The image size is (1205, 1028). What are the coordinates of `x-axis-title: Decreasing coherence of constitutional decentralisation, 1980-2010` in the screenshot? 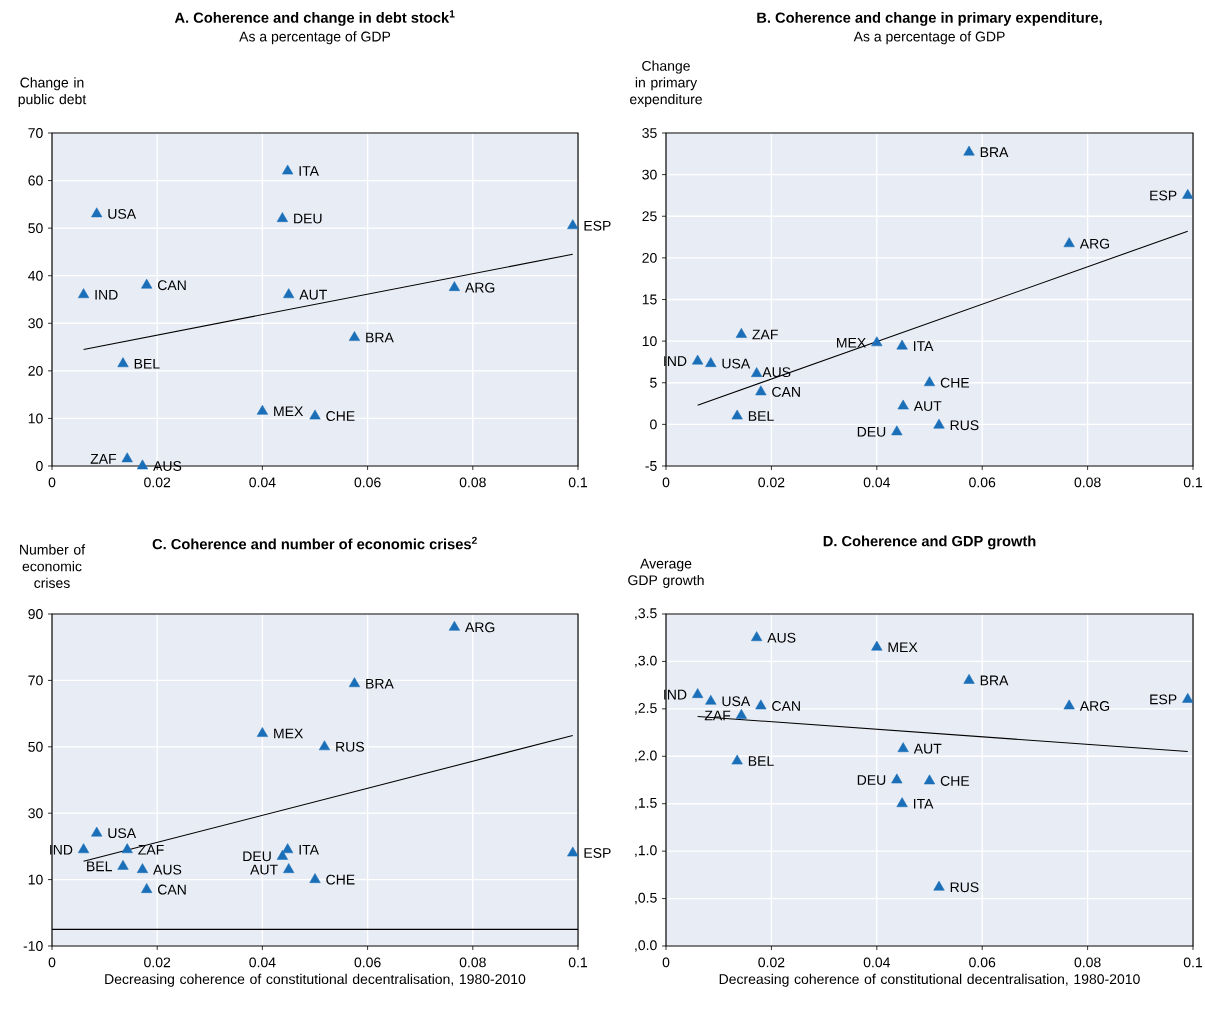 It's located at (929, 980).